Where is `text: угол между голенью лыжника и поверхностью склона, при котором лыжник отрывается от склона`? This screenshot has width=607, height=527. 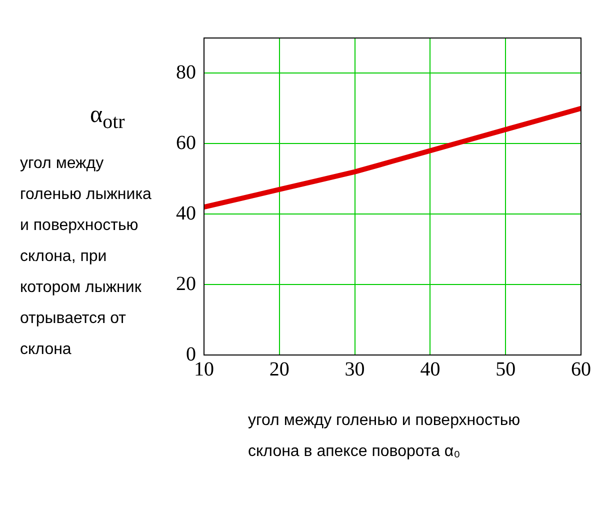 text: угол между голенью лыжника и поверхностью склона, при котором лыжник отрывается от склона is located at coordinates (86, 257).